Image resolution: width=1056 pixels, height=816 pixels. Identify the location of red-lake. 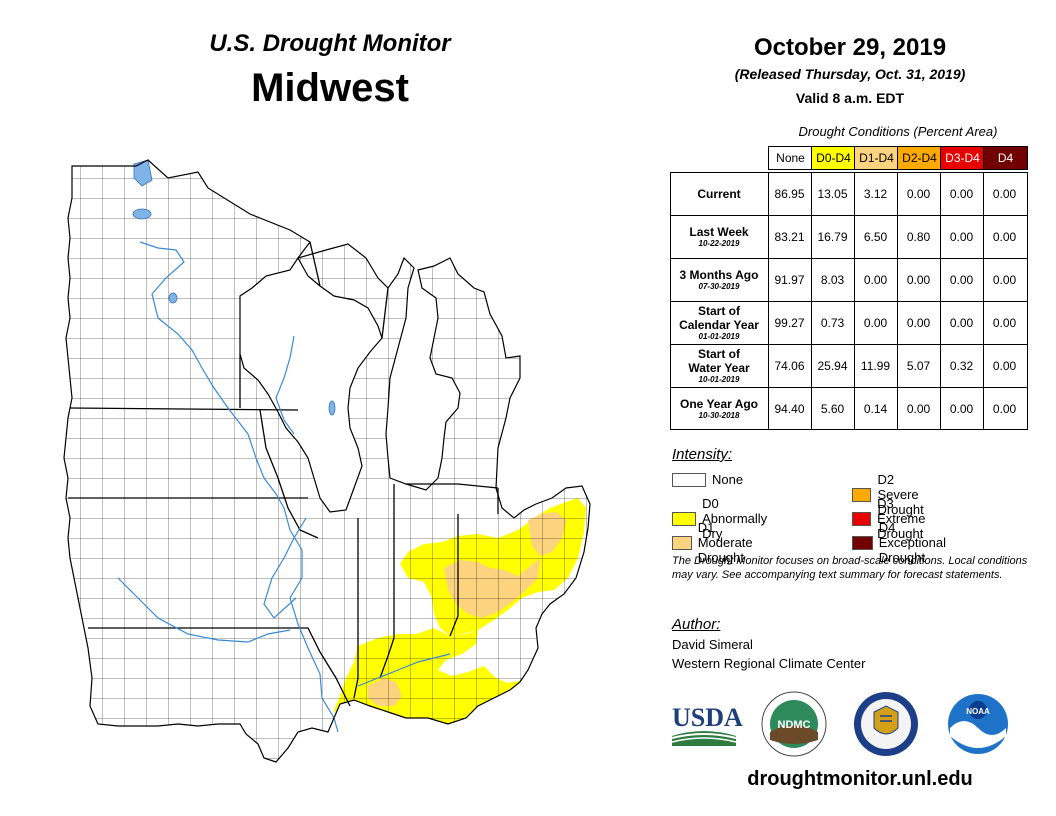
(142, 214).